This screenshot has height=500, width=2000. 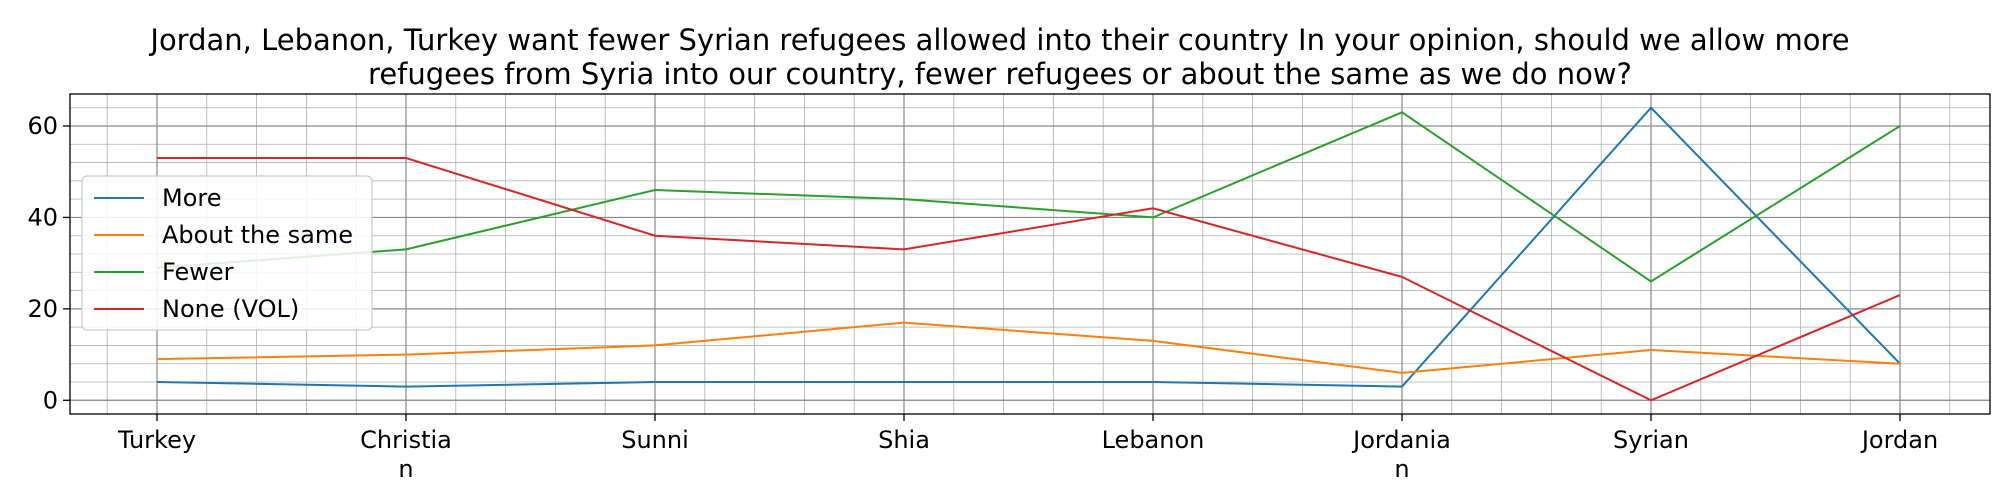 I want to click on series-line-about-the-same, so click(x=1028, y=347).